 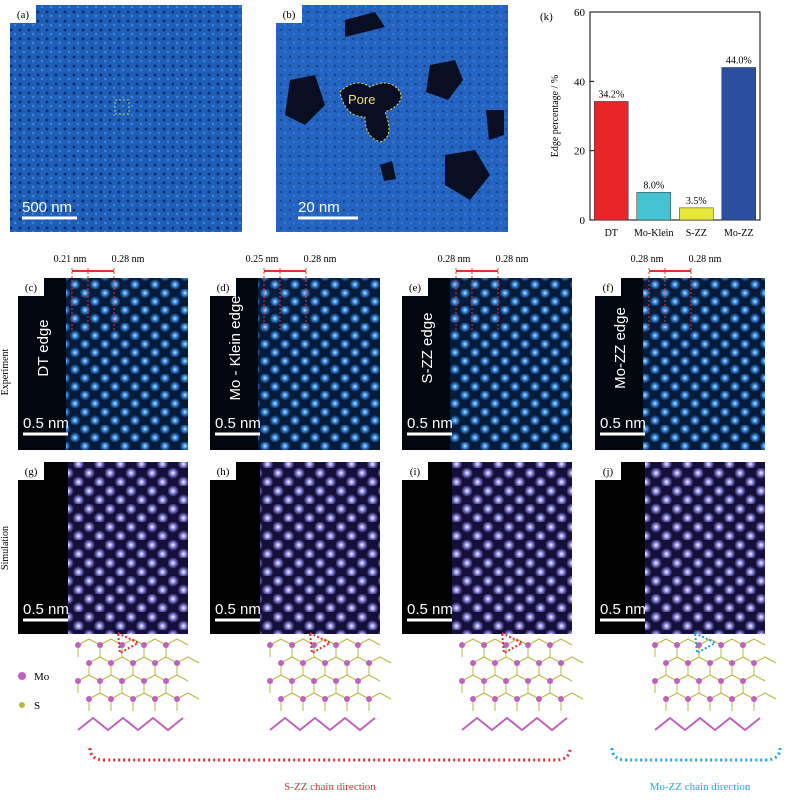 I want to click on legend-label: S, so click(x=37, y=706).